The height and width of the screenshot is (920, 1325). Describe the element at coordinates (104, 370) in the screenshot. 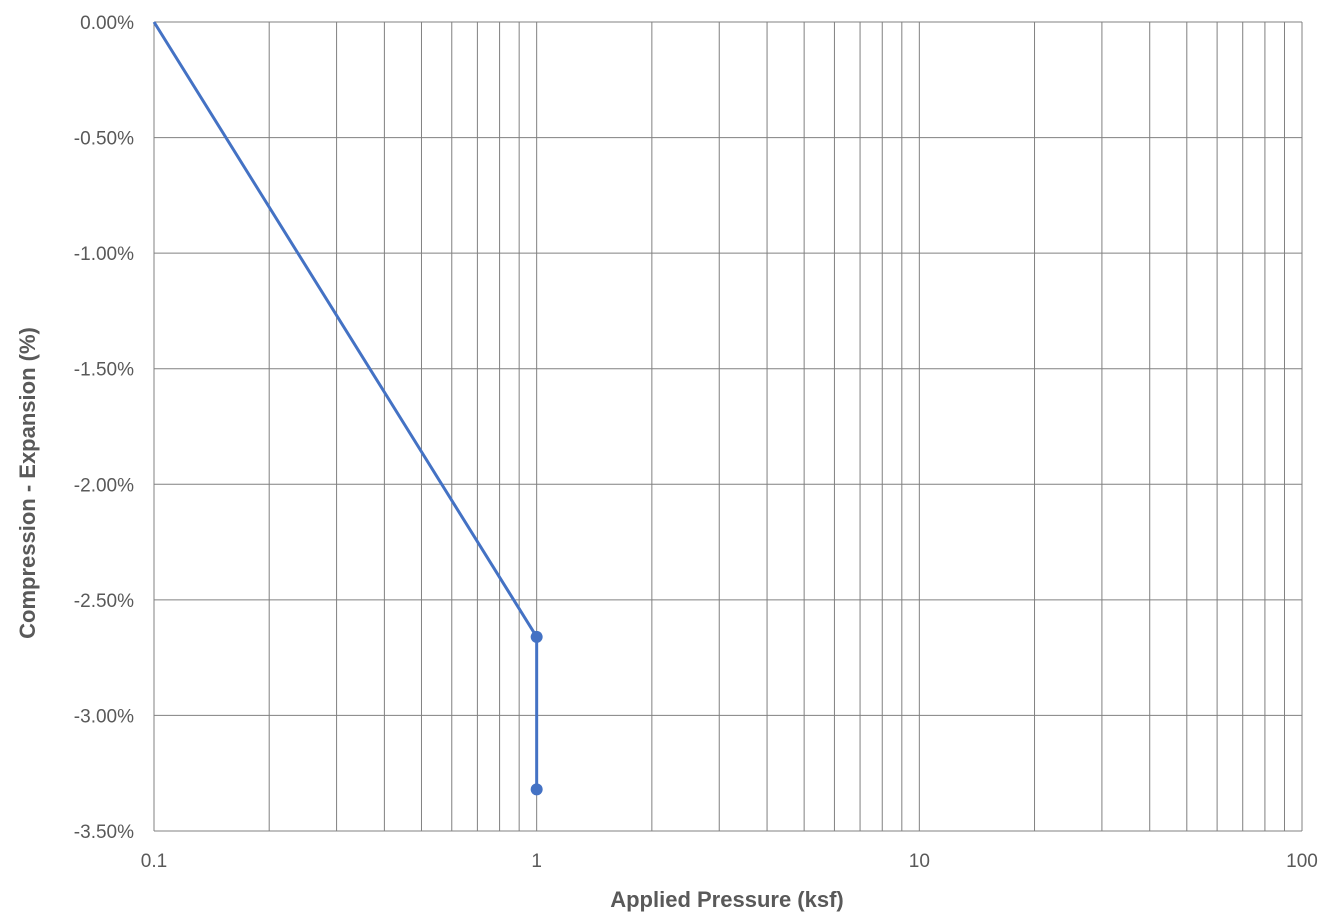

I see `y-tick-label: -1.50%` at that location.